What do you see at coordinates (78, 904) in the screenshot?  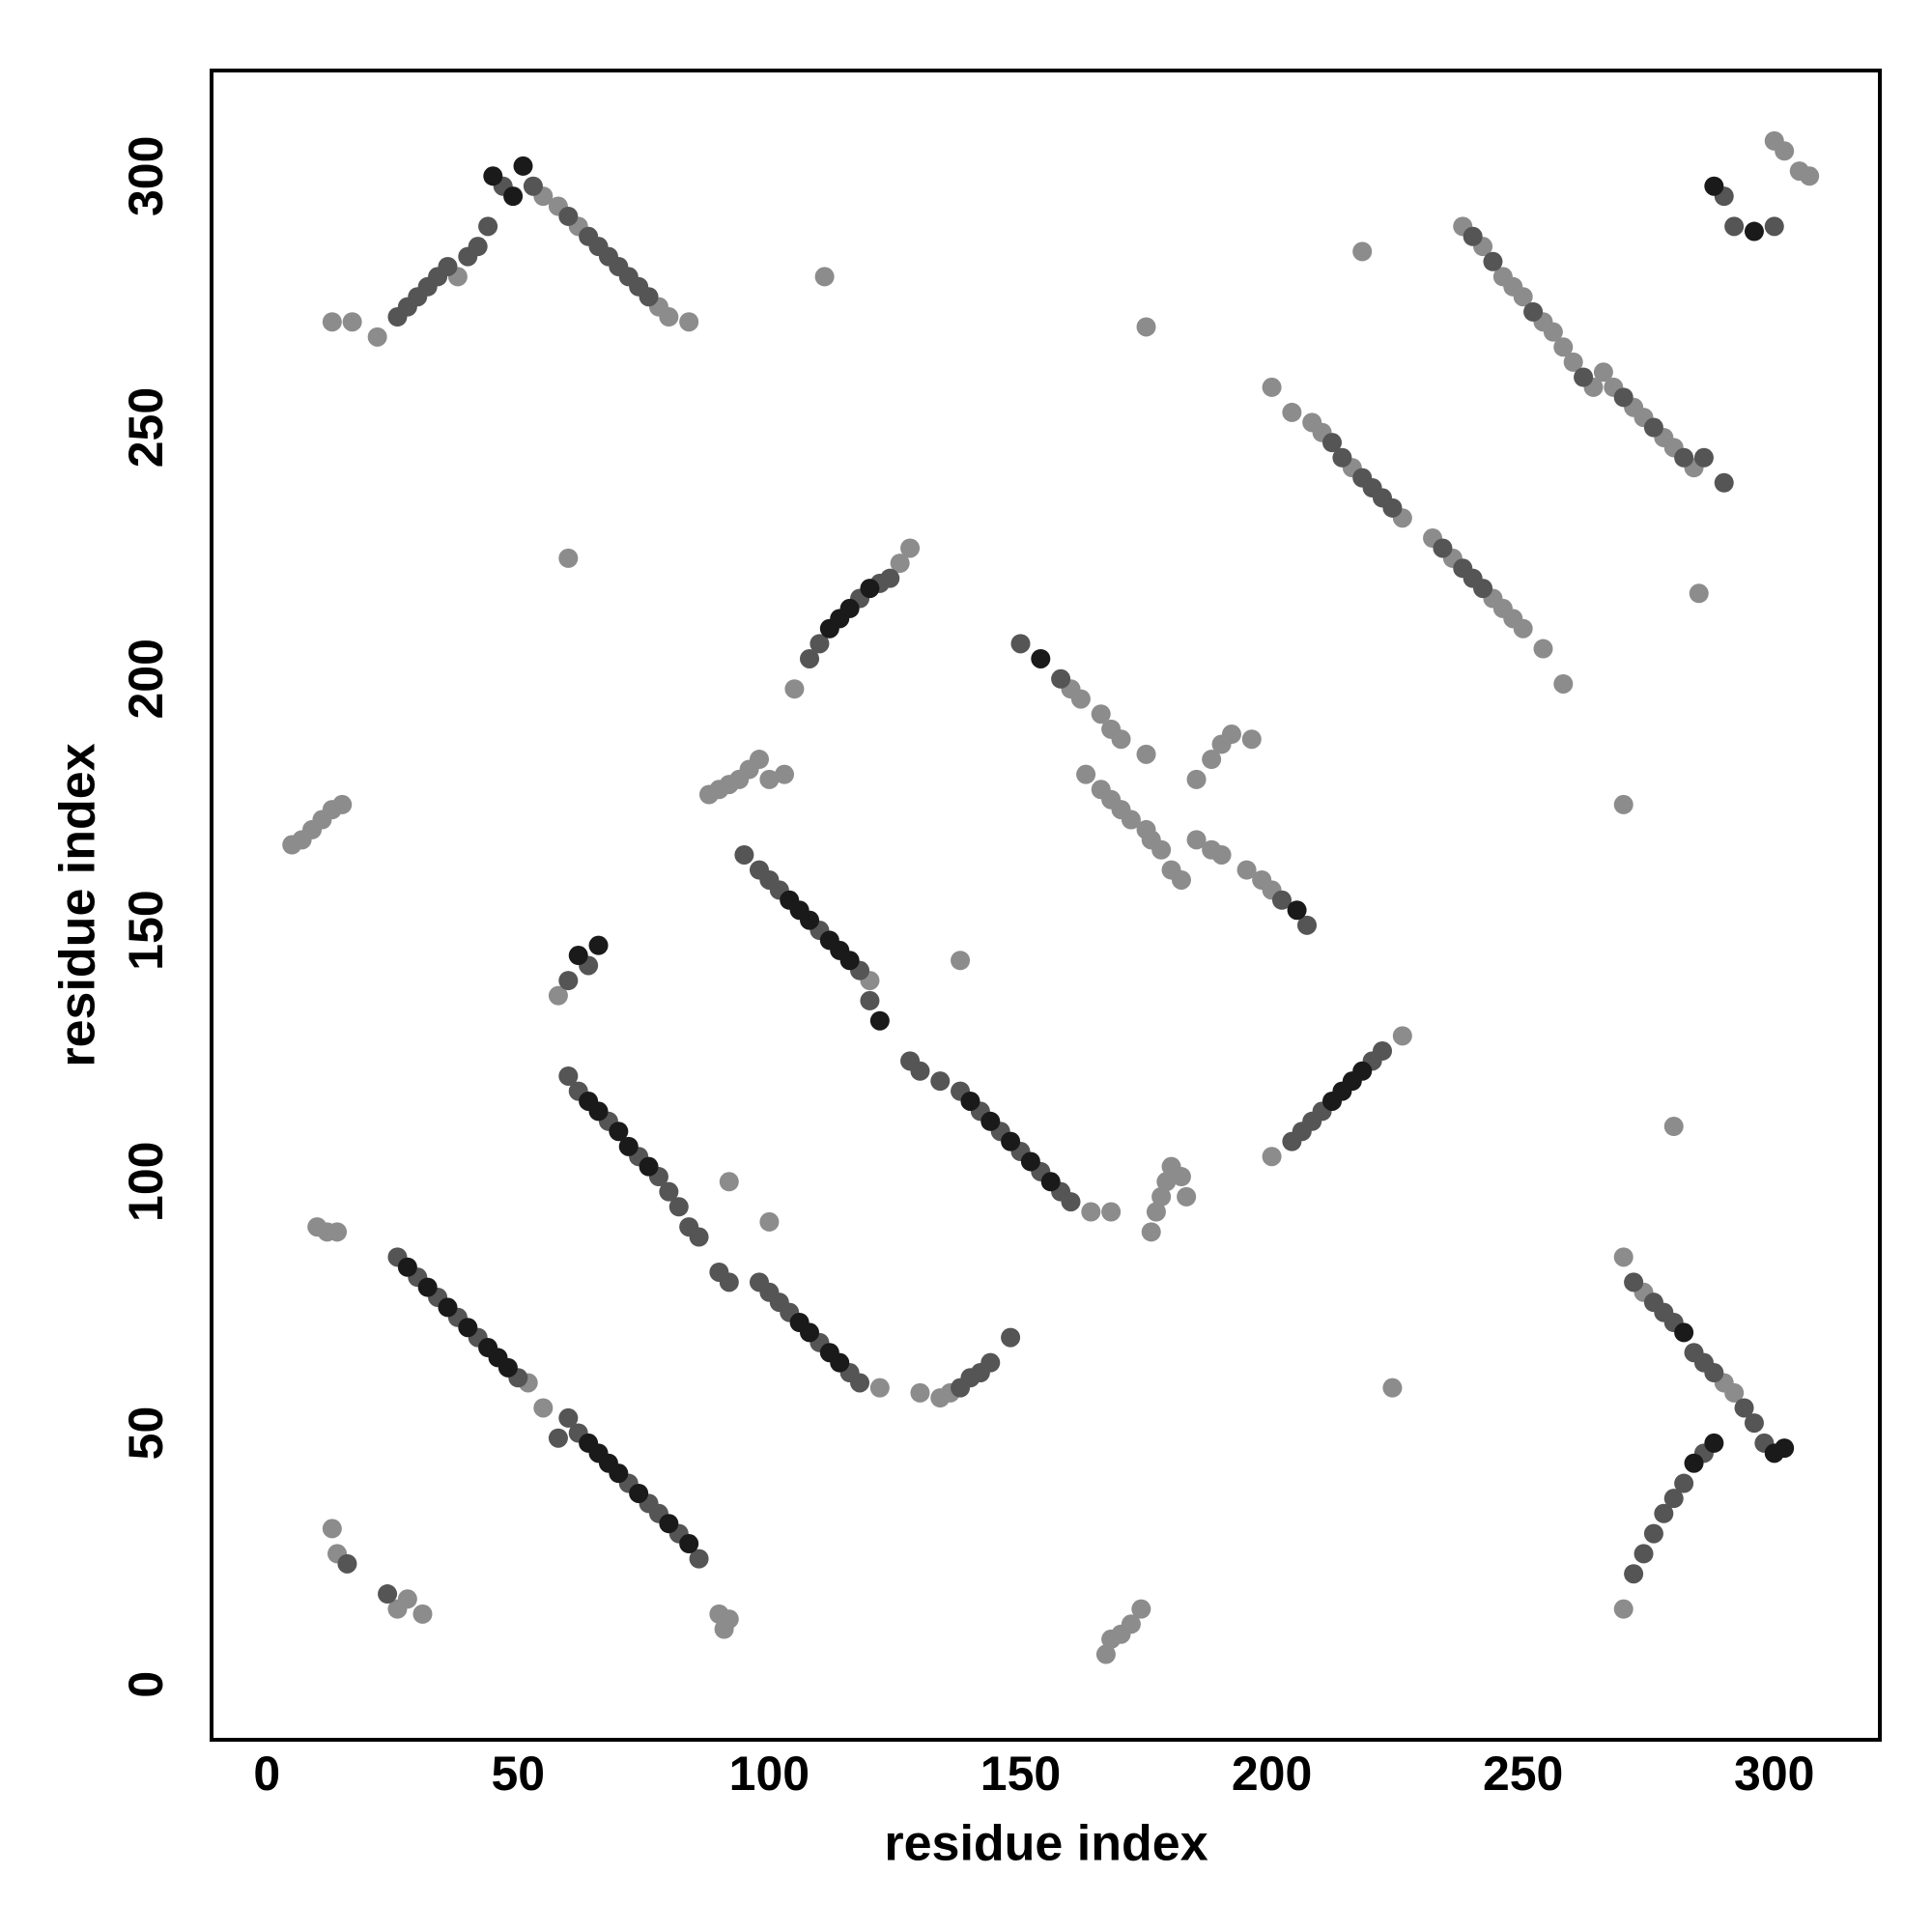 I see `y-axis-title: residue index` at bounding box center [78, 904].